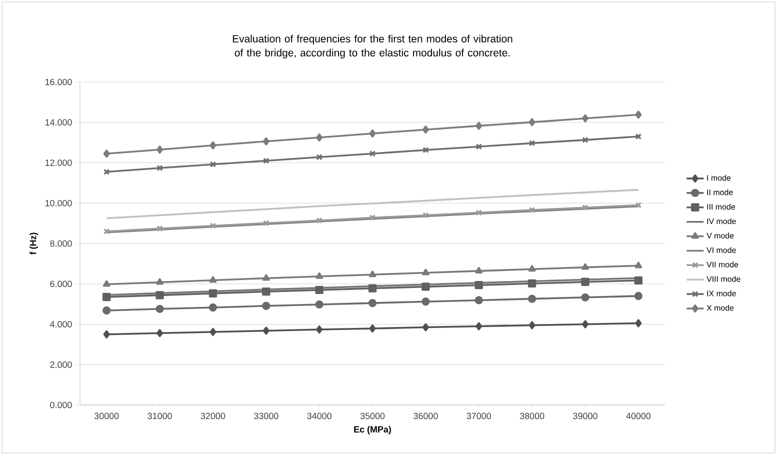 This screenshot has width=777, height=455. What do you see at coordinates (532, 416) in the screenshot?
I see `x-tick-label: 38000` at bounding box center [532, 416].